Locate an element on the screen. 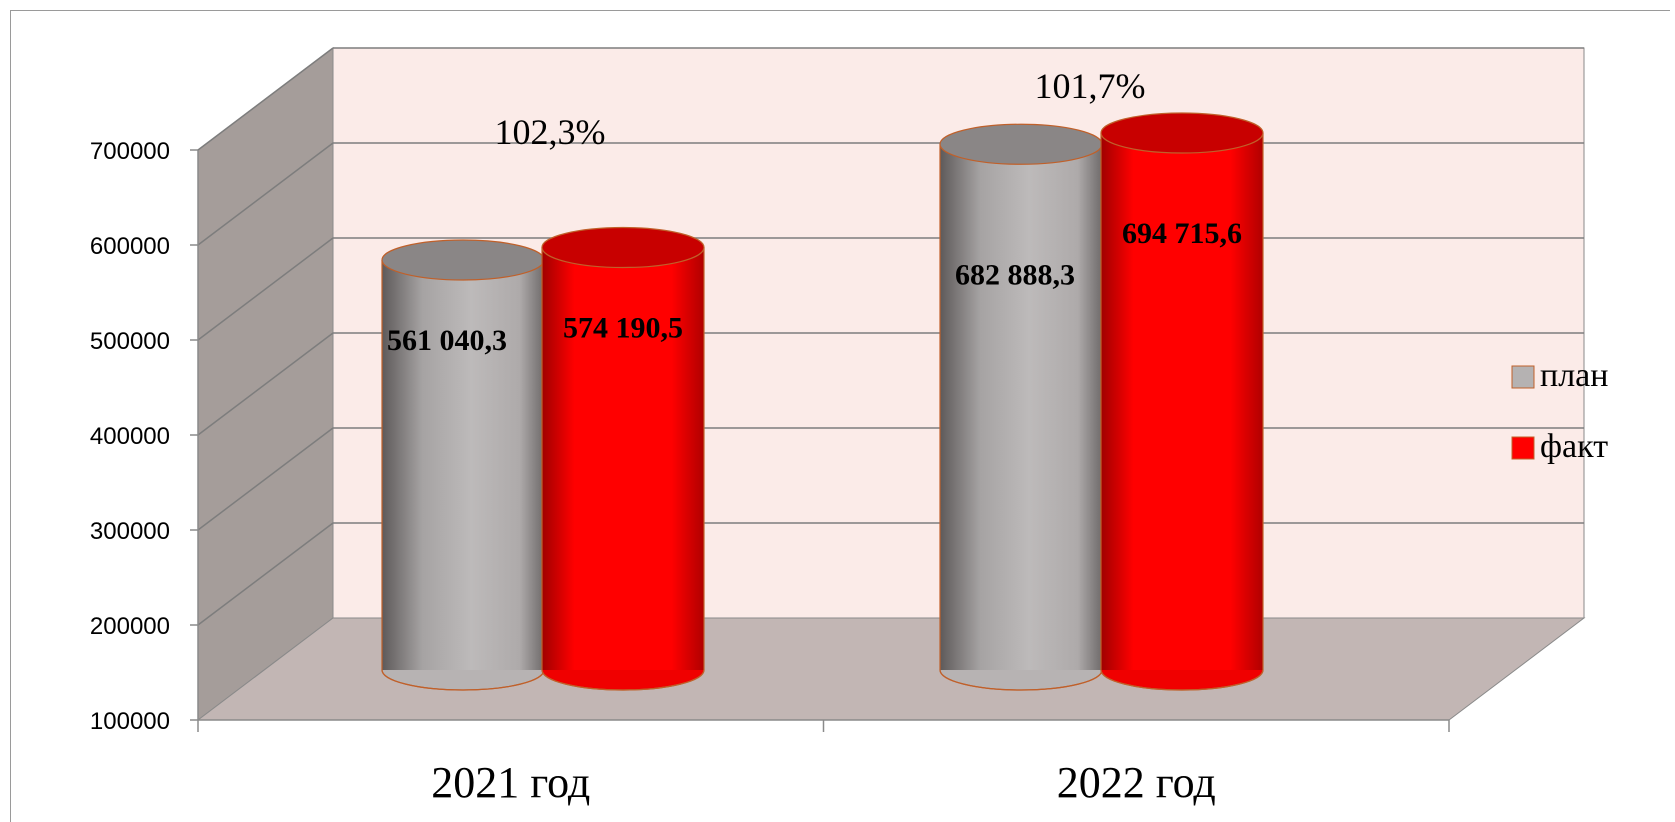 The height and width of the screenshot is (822, 1675). cylinder-план-1 is located at coordinates (463, 465).